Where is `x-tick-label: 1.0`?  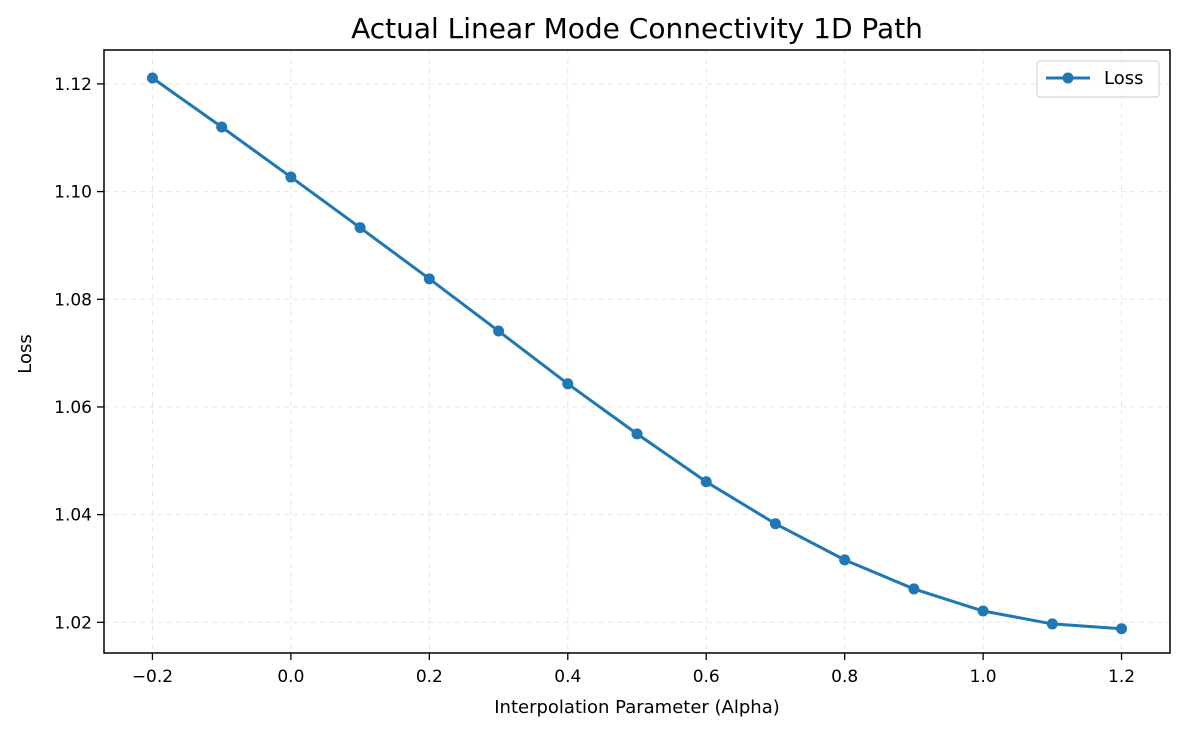
x-tick-label: 1.0 is located at coordinates (983, 677).